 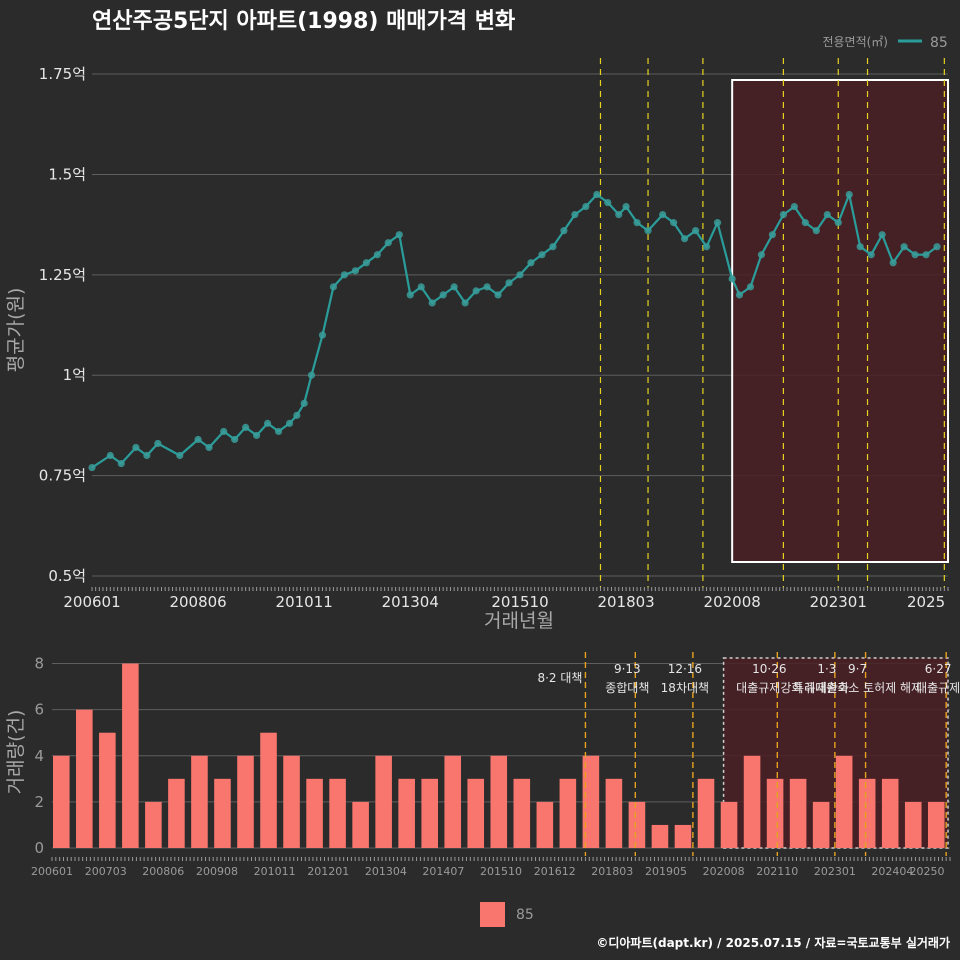 I want to click on price-x-tick-label: 201510, so click(x=519, y=602).